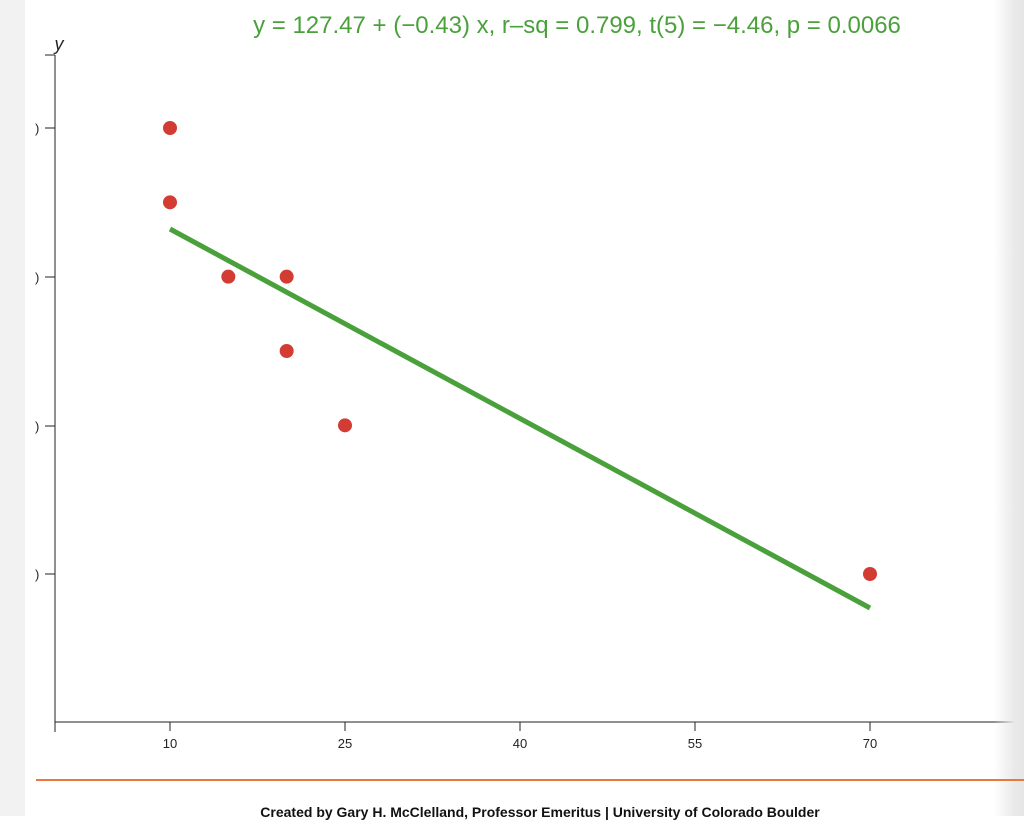  I want to click on x-tick-label: 10, so click(170, 743).